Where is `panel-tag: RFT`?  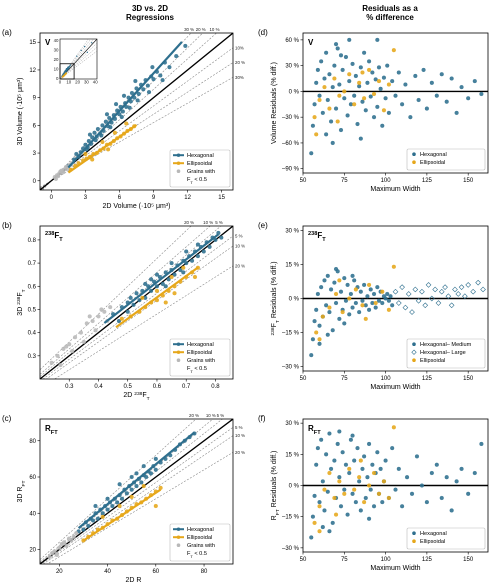
panel-tag: RFT is located at coordinates (51, 430).